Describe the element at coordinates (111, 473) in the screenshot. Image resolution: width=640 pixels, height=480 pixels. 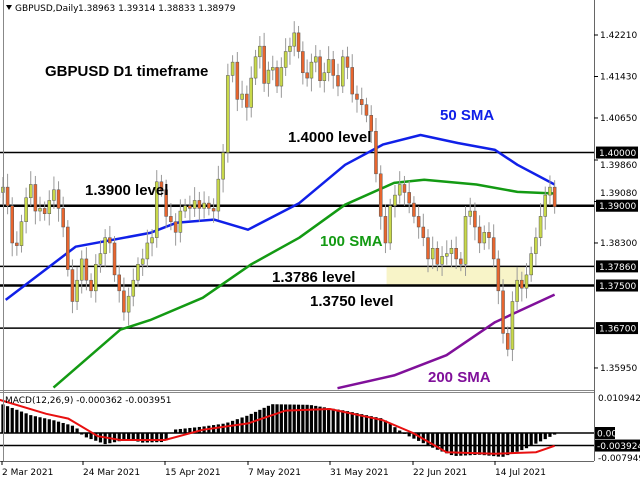
I see `date-tick-label: 24 Mar 2021` at that location.